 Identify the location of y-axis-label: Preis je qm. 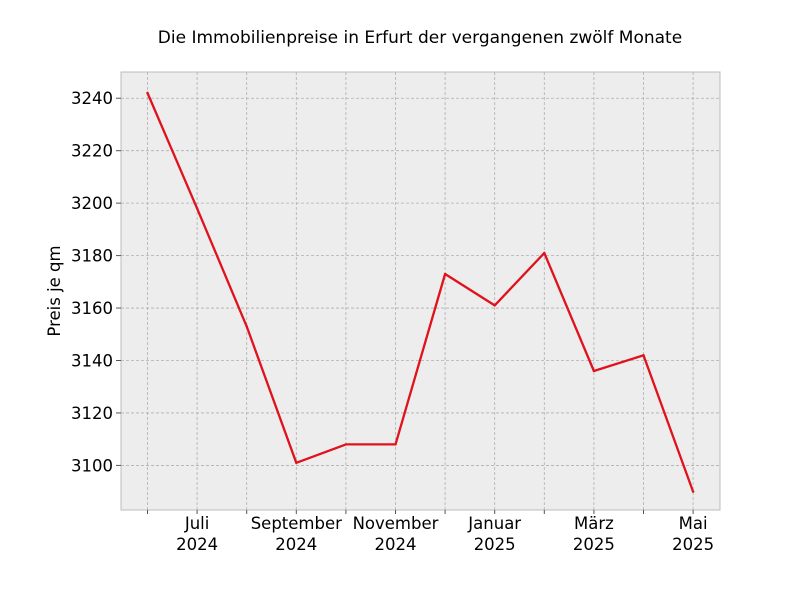
(54, 290).